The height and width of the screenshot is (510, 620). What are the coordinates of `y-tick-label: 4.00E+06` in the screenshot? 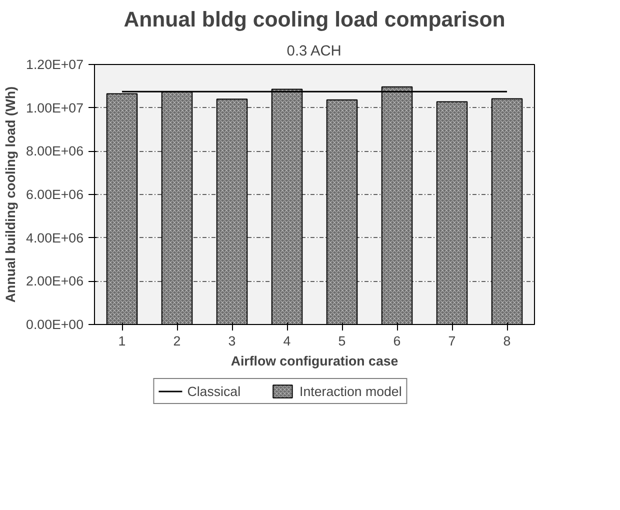 It's located at (55, 238).